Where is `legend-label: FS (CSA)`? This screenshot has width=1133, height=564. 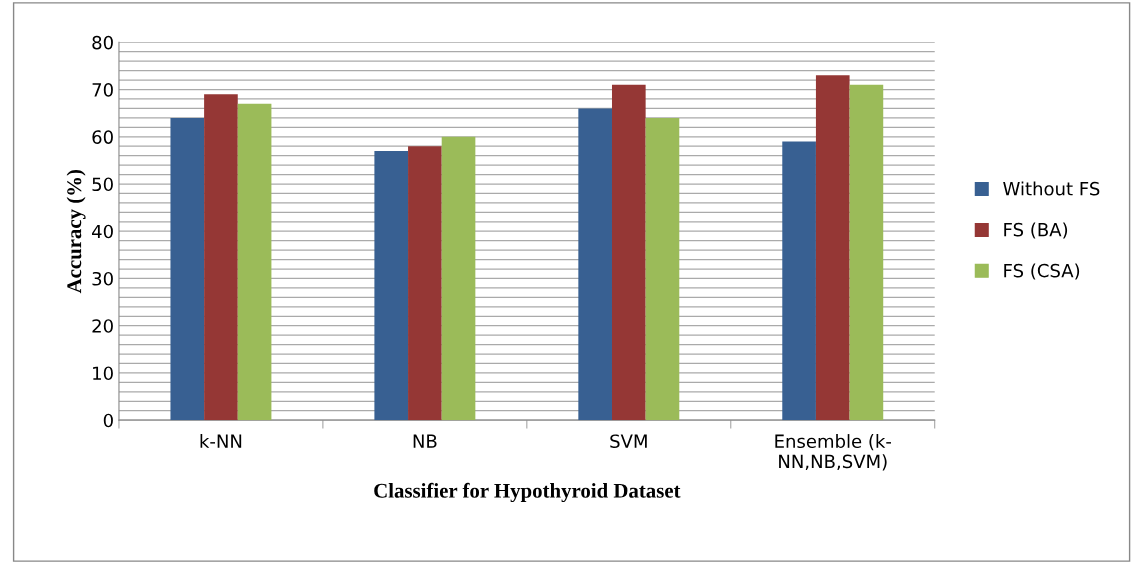 legend-label: FS (CSA) is located at coordinates (1042, 271).